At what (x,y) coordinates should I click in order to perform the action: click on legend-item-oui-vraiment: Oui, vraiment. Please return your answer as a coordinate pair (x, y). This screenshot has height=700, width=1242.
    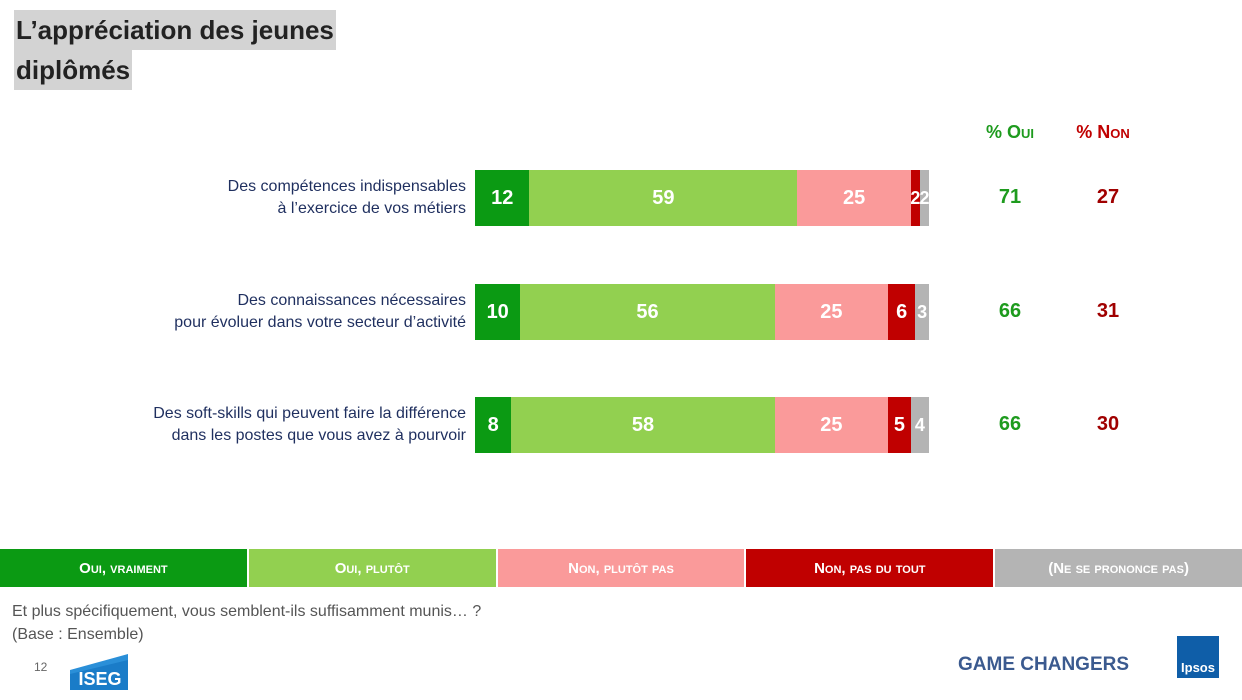
    Looking at the image, I should click on (124, 568).